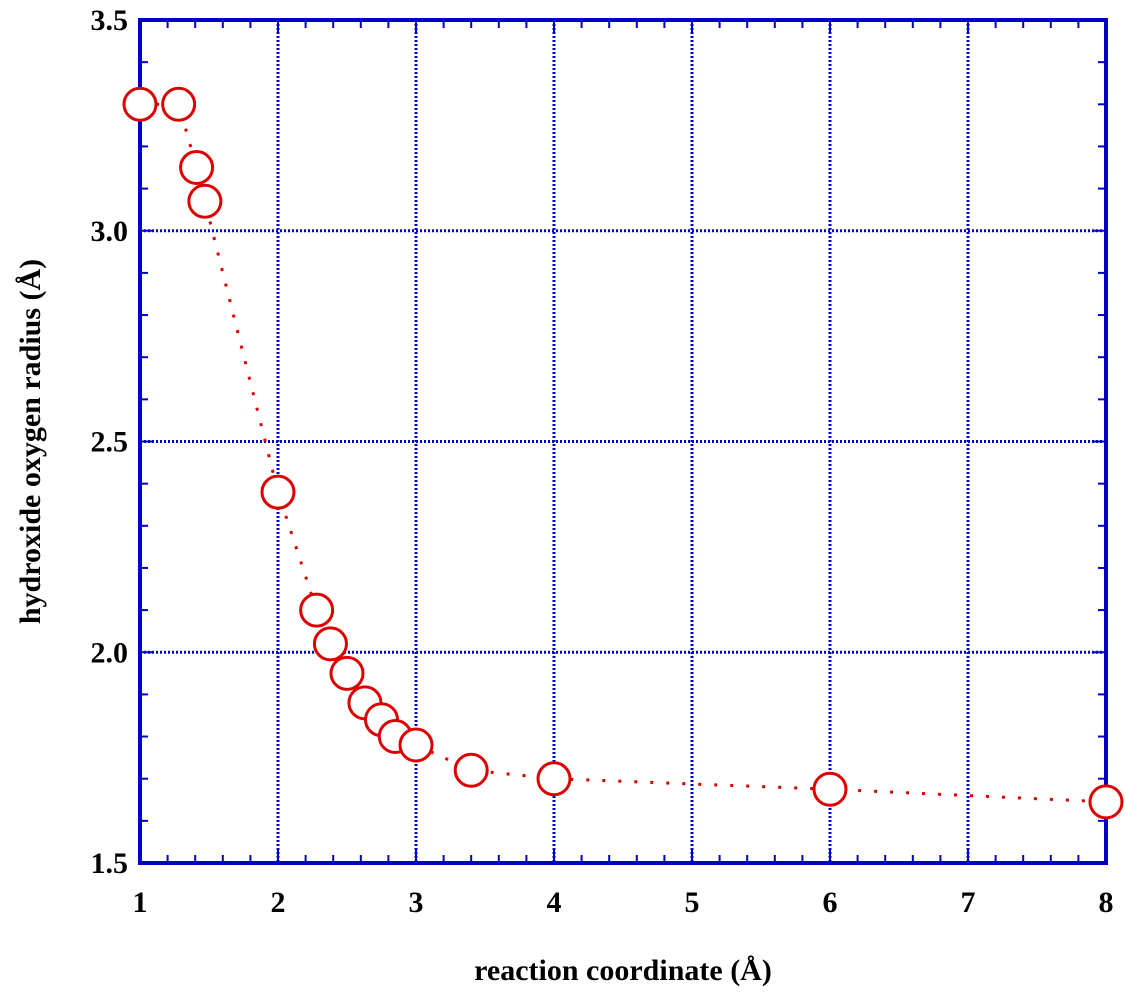 Image resolution: width=1125 pixels, height=998 pixels. Describe the element at coordinates (140, 902) in the screenshot. I see `x-tick-label: 1` at that location.